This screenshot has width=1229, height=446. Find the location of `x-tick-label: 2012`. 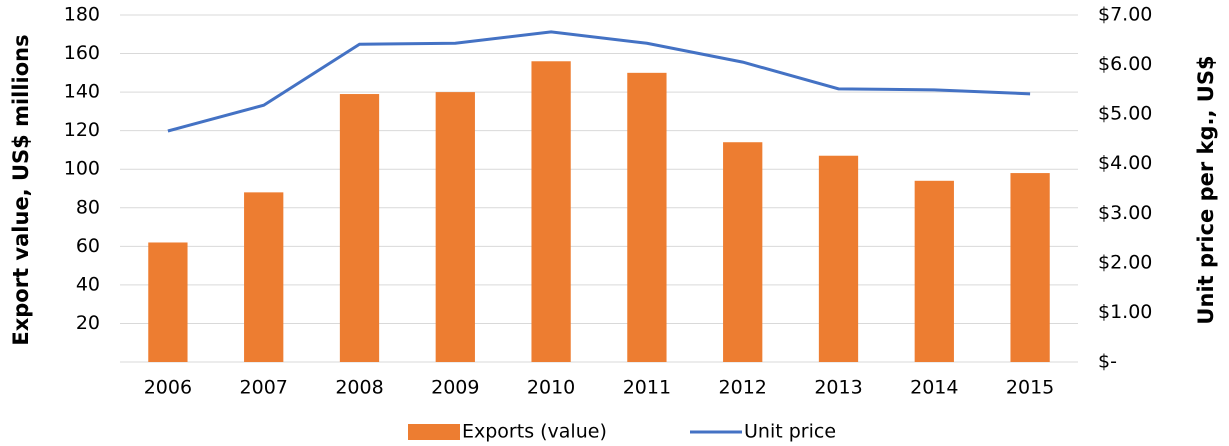

x-tick-label: 2012 is located at coordinates (743, 388).